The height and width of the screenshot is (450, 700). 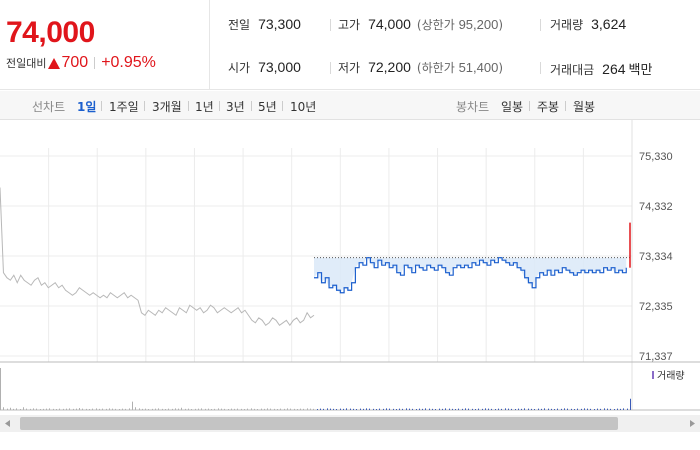 What do you see at coordinates (692, 423) in the screenshot?
I see `arrow-right-icon` at bounding box center [692, 423].